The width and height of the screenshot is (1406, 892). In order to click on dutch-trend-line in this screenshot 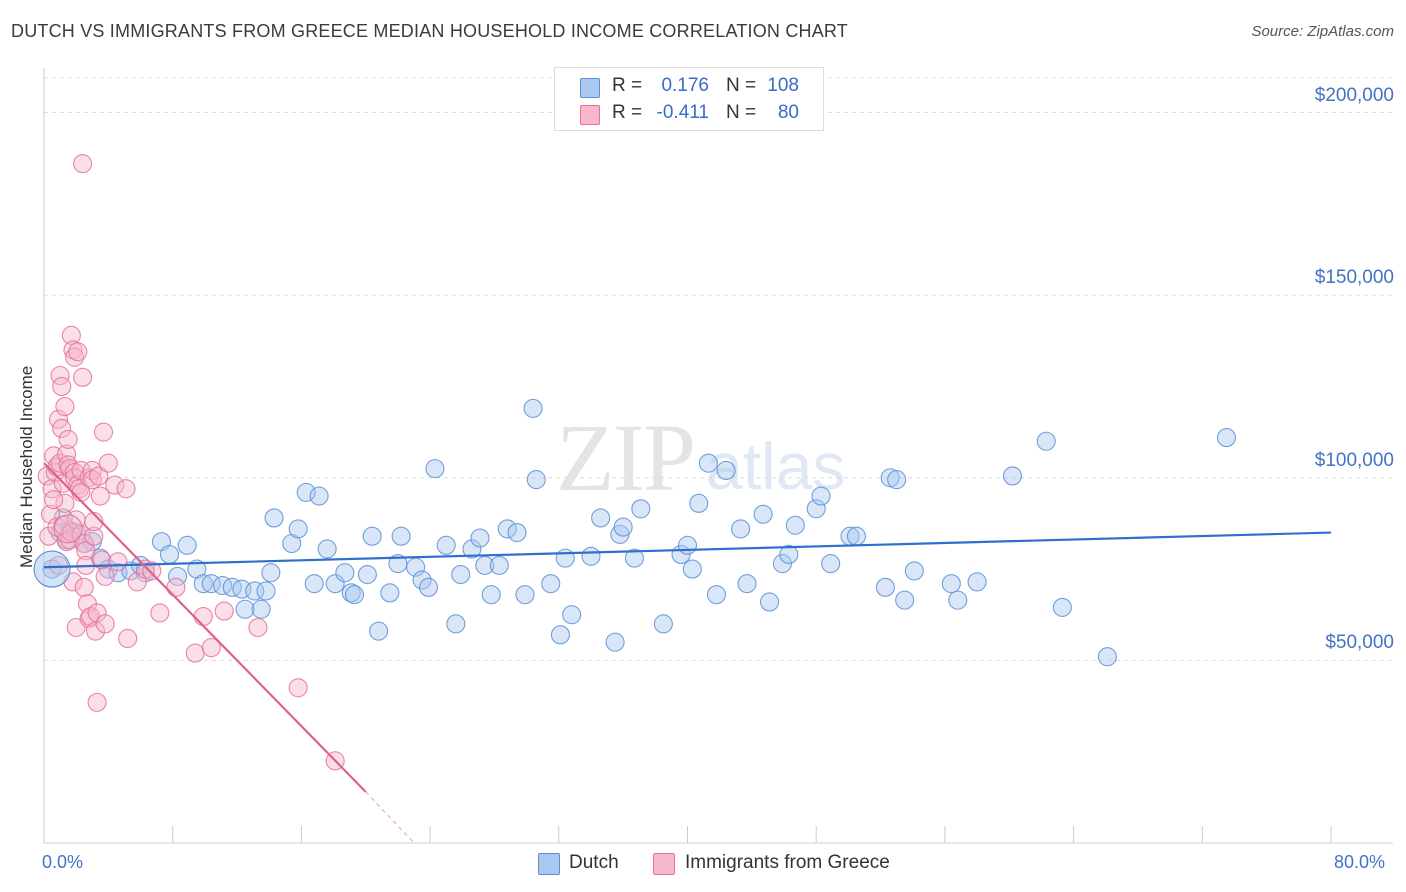, I will do `click(687, 550)`.